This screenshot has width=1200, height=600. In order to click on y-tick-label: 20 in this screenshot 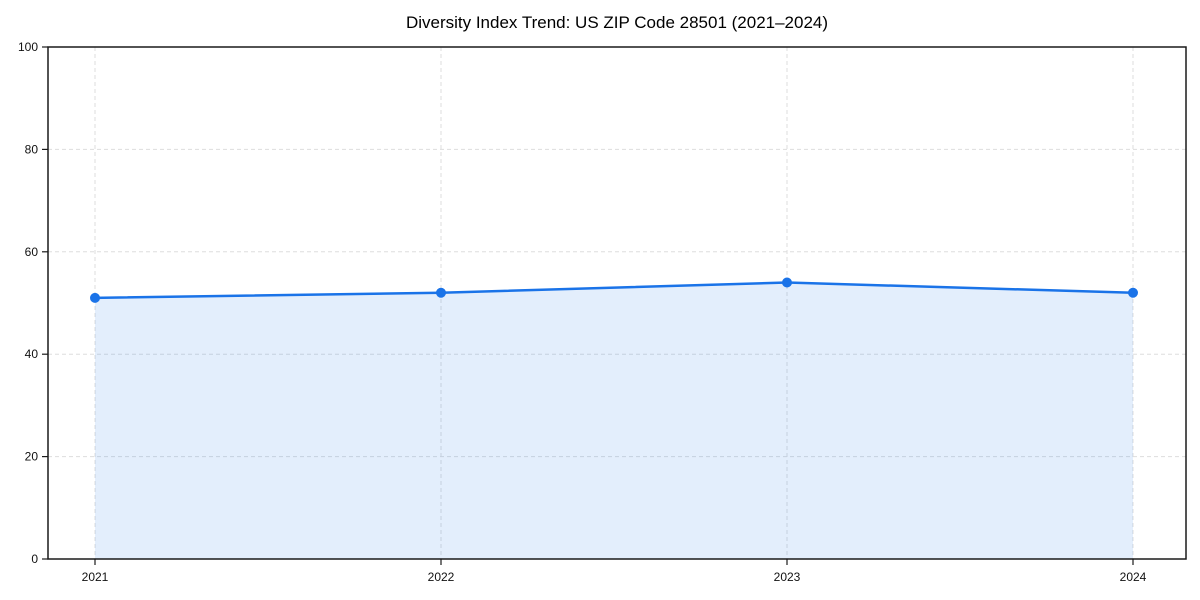, I will do `click(32, 457)`.